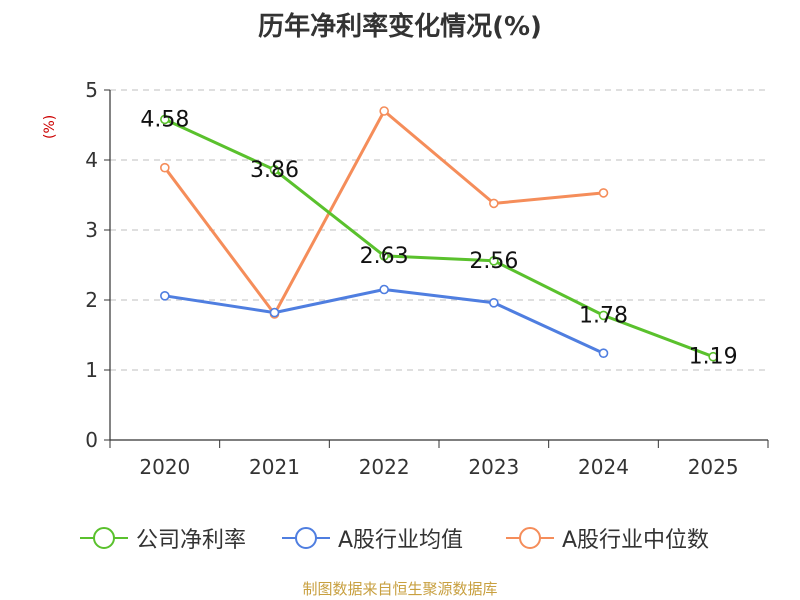 Image resolution: width=800 pixels, height=600 pixels. I want to click on x-tick-label: 2022, so click(384, 467).